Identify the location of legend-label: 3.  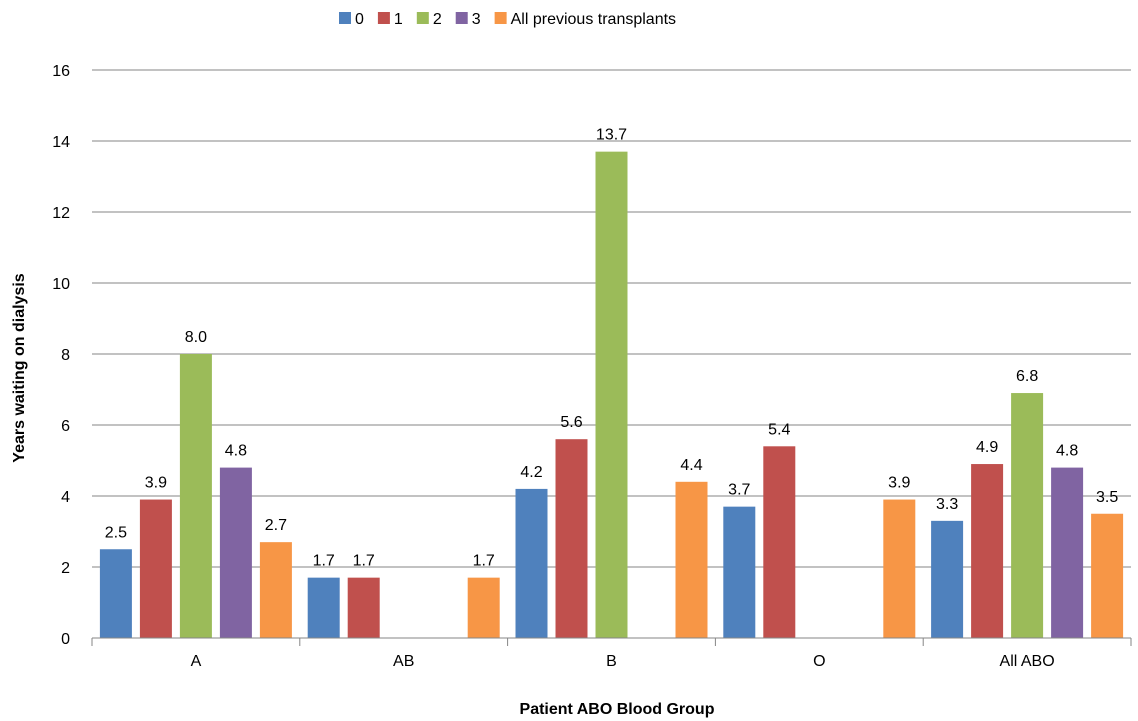
(476, 19).